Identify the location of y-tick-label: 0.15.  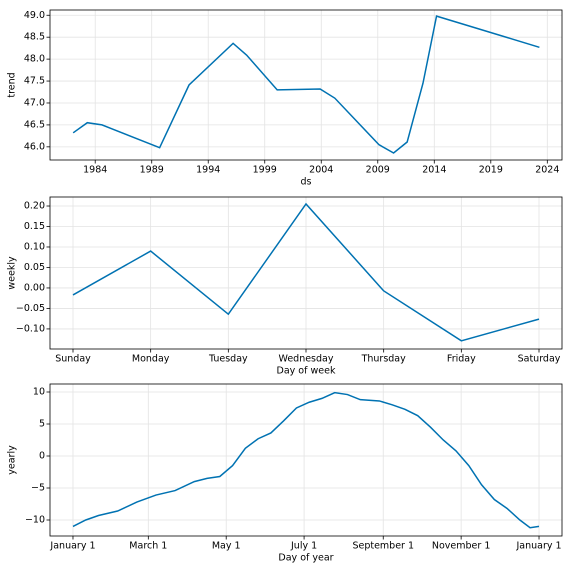
(34, 226).